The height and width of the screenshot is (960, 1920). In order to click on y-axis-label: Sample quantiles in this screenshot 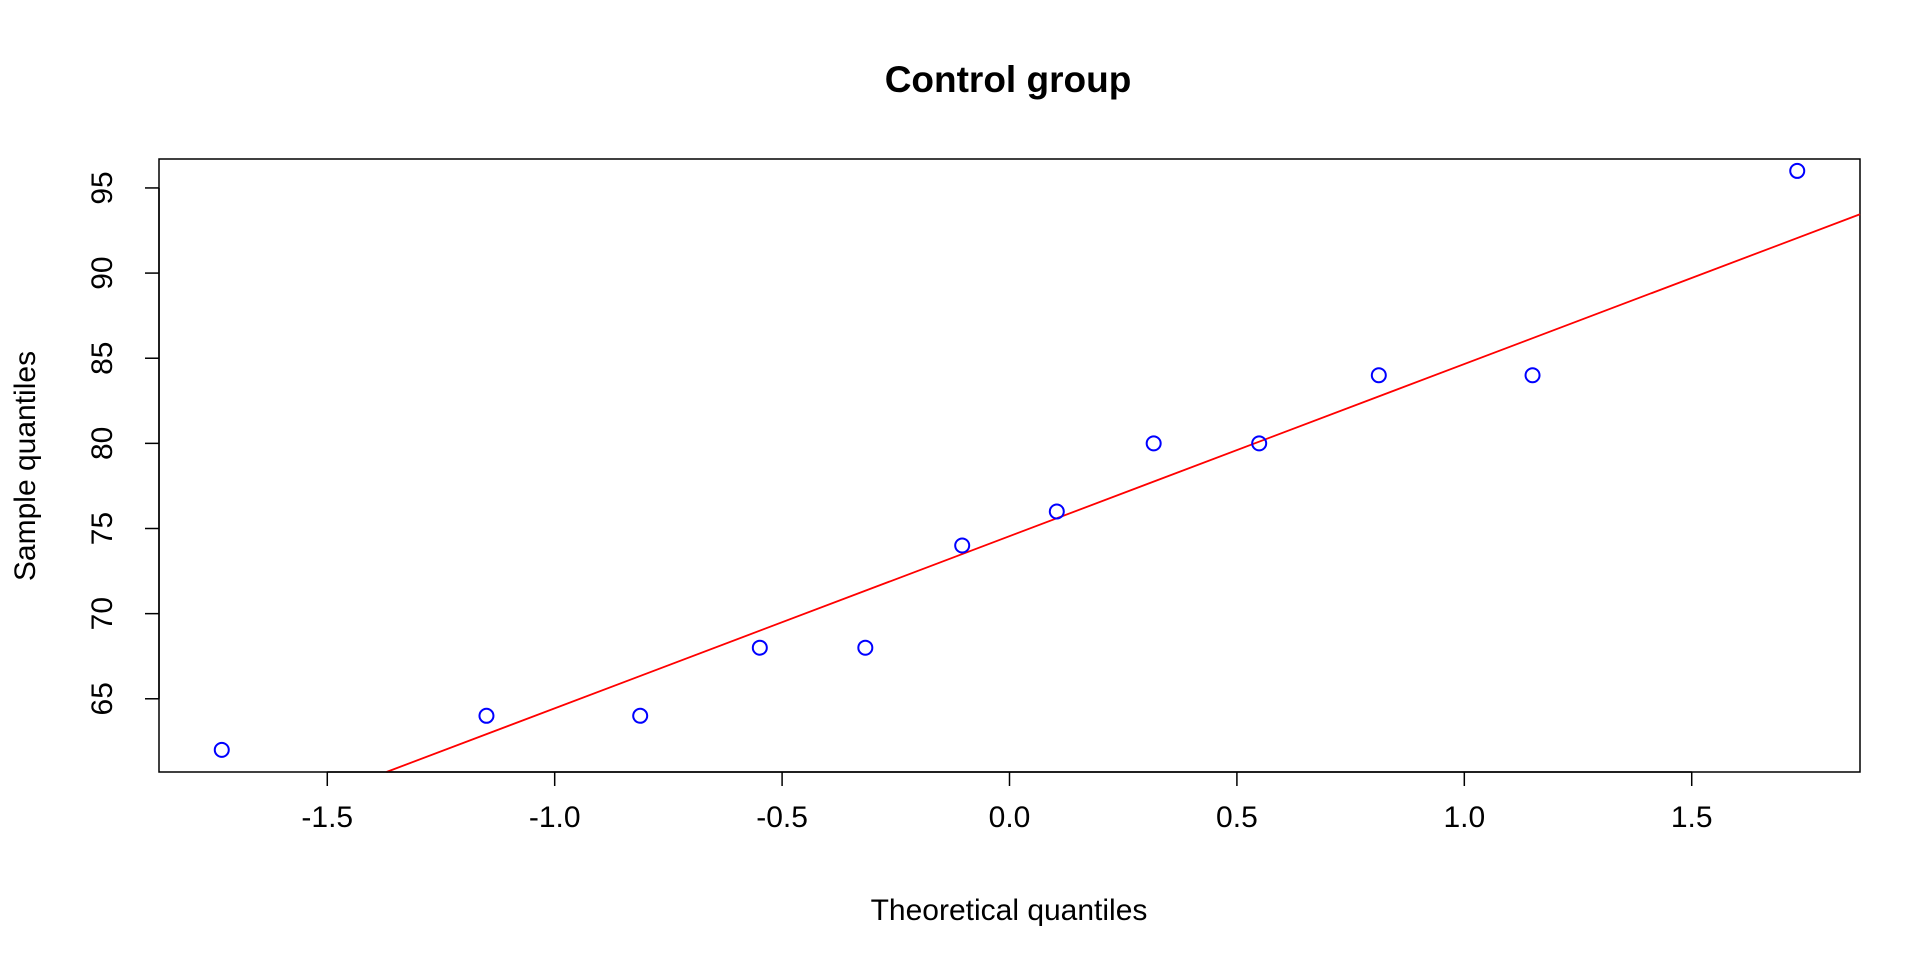, I will do `click(25, 466)`.